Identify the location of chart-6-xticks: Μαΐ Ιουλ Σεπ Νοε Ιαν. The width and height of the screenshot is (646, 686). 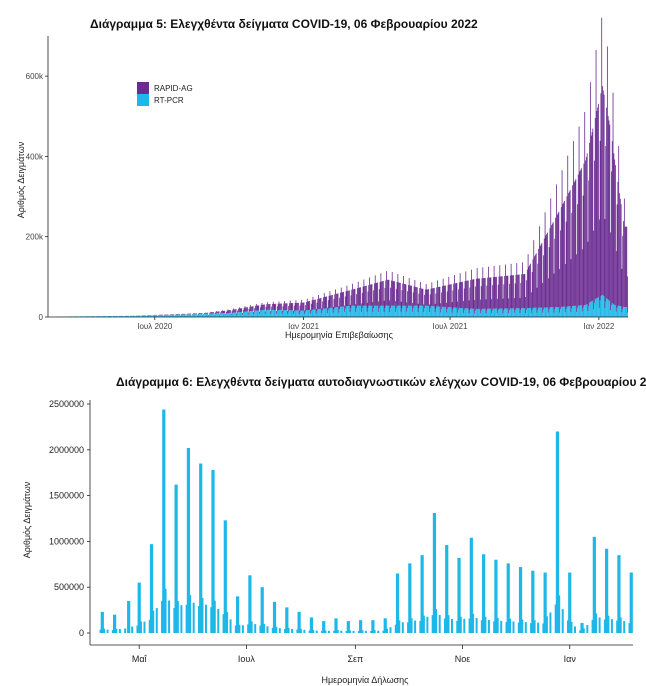
(354, 654).